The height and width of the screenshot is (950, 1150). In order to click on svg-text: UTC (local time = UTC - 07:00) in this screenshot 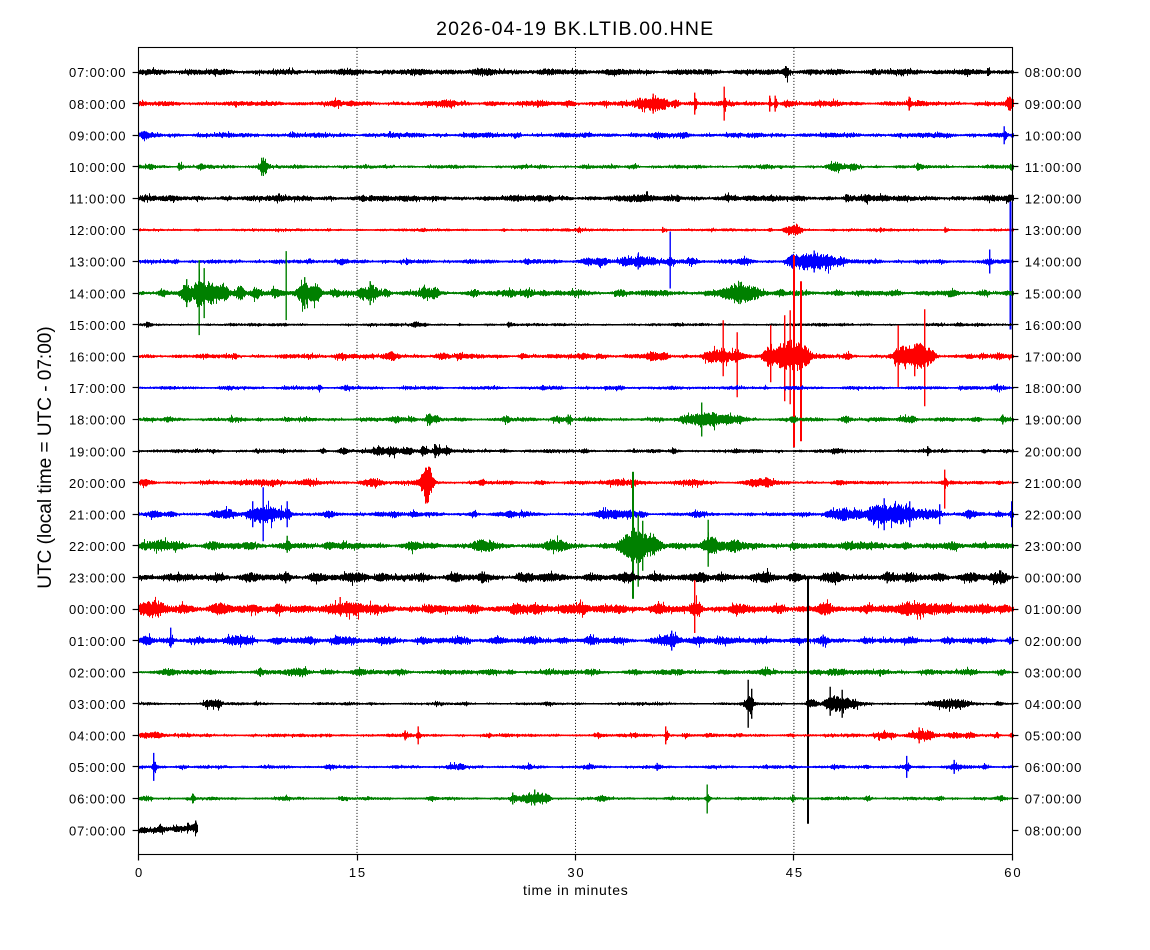, I will do `click(45, 457)`.